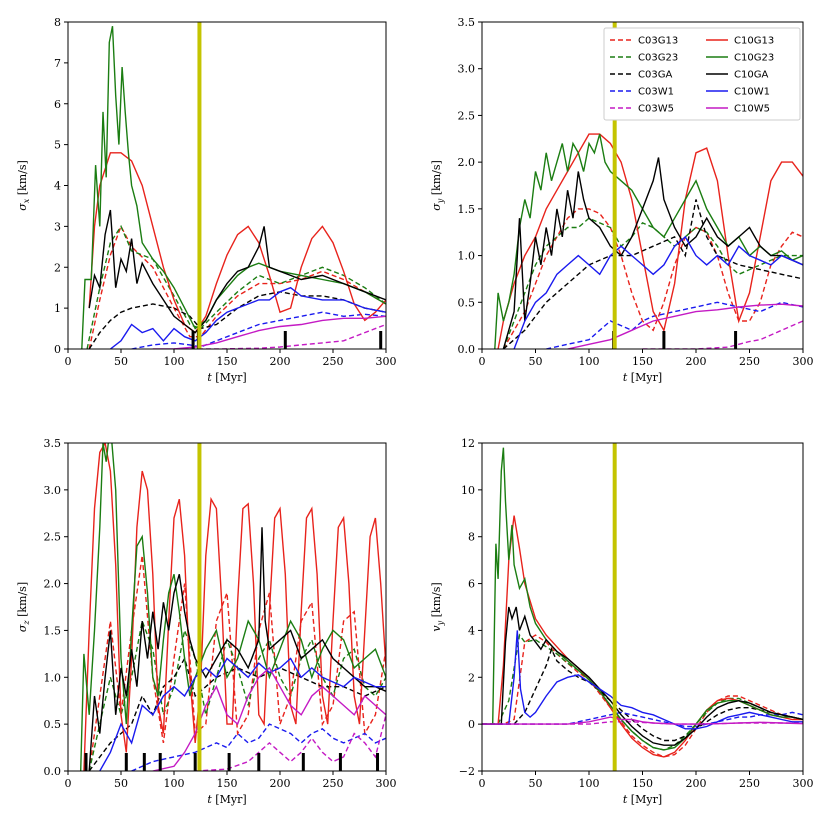 This screenshot has width=830, height=830. Describe the element at coordinates (468, 490) in the screenshot. I see `y-tick-label: 10` at that location.